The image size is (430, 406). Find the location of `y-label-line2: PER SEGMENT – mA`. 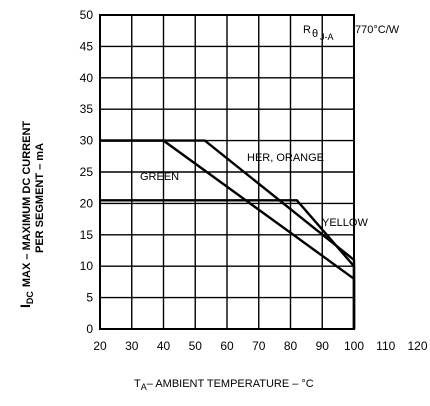

y-label-line2: PER SEGMENT – mA is located at coordinates (40, 198).